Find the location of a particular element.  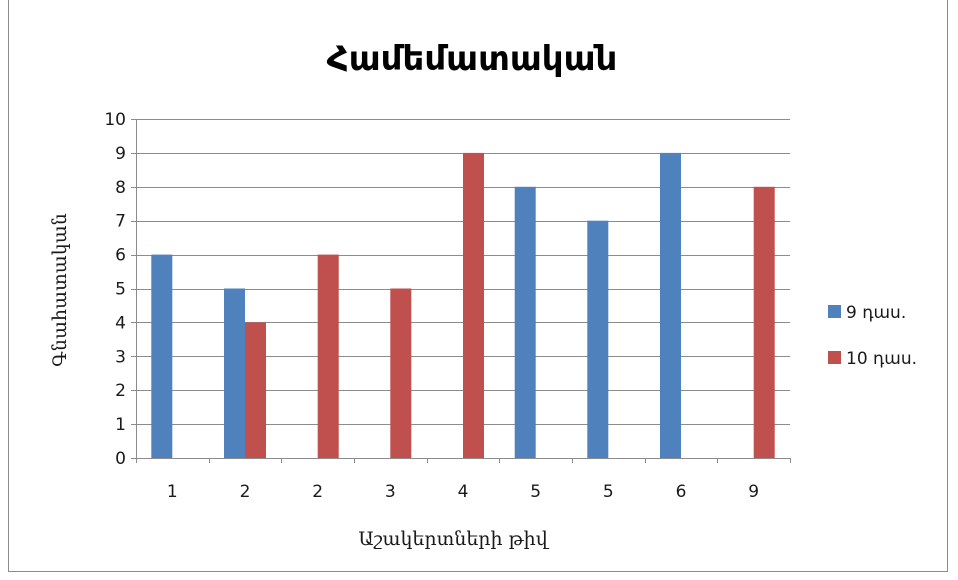

x-tick-label-9: 9 is located at coordinates (753, 492).